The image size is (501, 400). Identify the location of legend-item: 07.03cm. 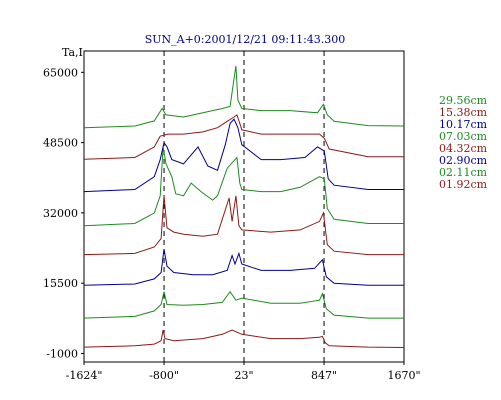
(463, 136).